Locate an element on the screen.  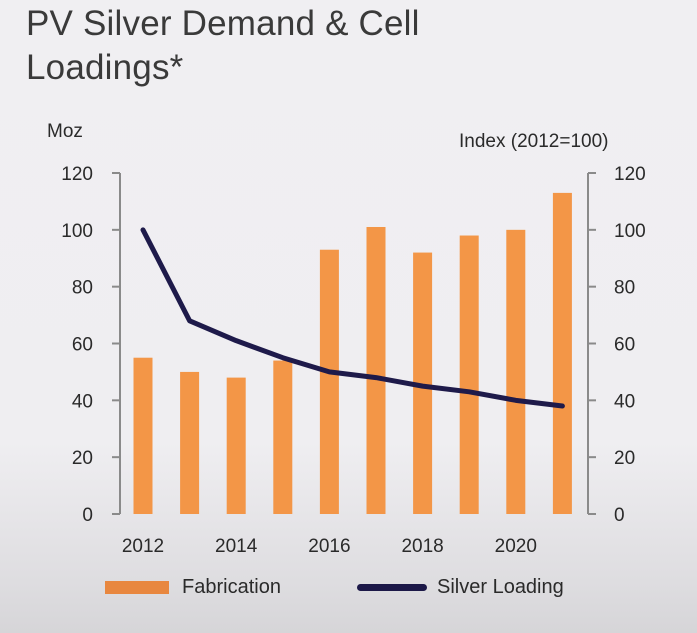
left-axis-label: Moz is located at coordinates (65, 131).